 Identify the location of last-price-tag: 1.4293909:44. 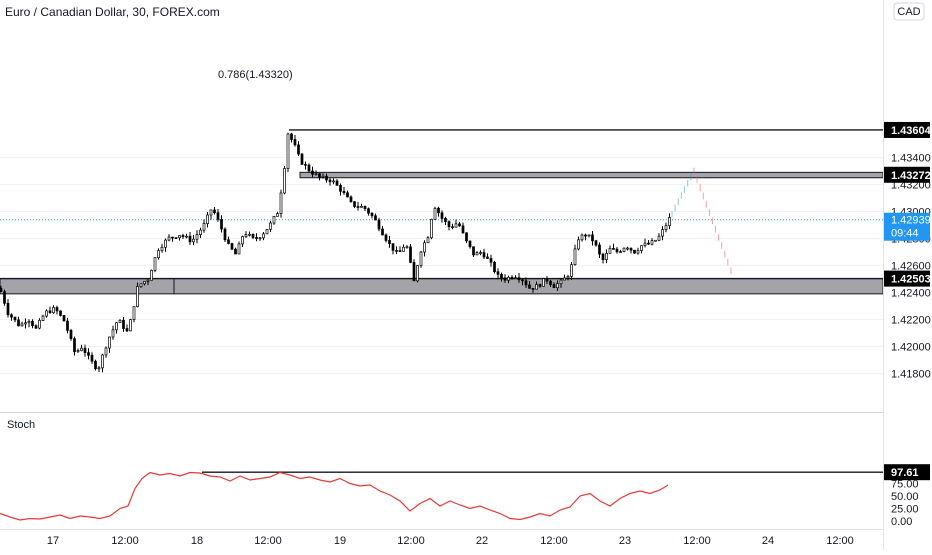
(907, 227).